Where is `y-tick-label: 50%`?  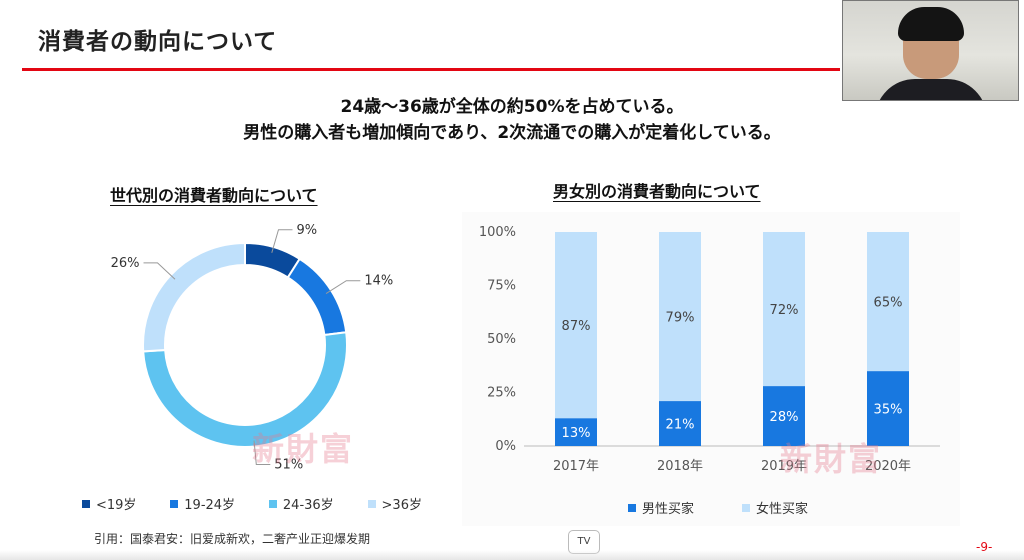 y-tick-label: 50% is located at coordinates (501, 339).